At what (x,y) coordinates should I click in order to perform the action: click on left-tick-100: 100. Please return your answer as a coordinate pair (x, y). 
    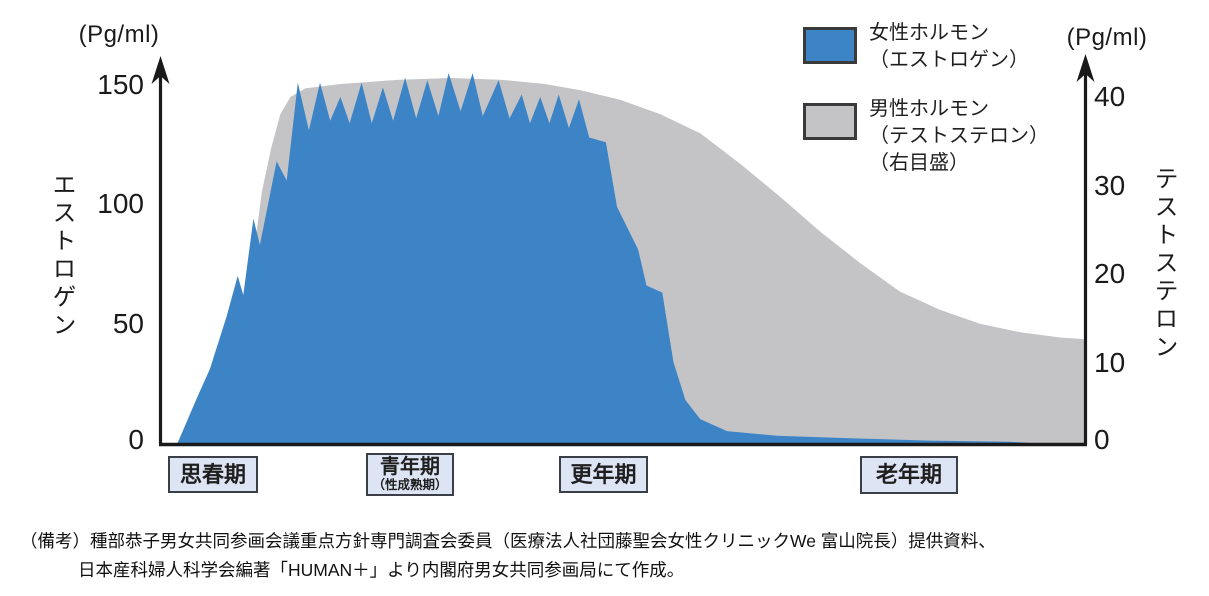
    Looking at the image, I should click on (120, 203).